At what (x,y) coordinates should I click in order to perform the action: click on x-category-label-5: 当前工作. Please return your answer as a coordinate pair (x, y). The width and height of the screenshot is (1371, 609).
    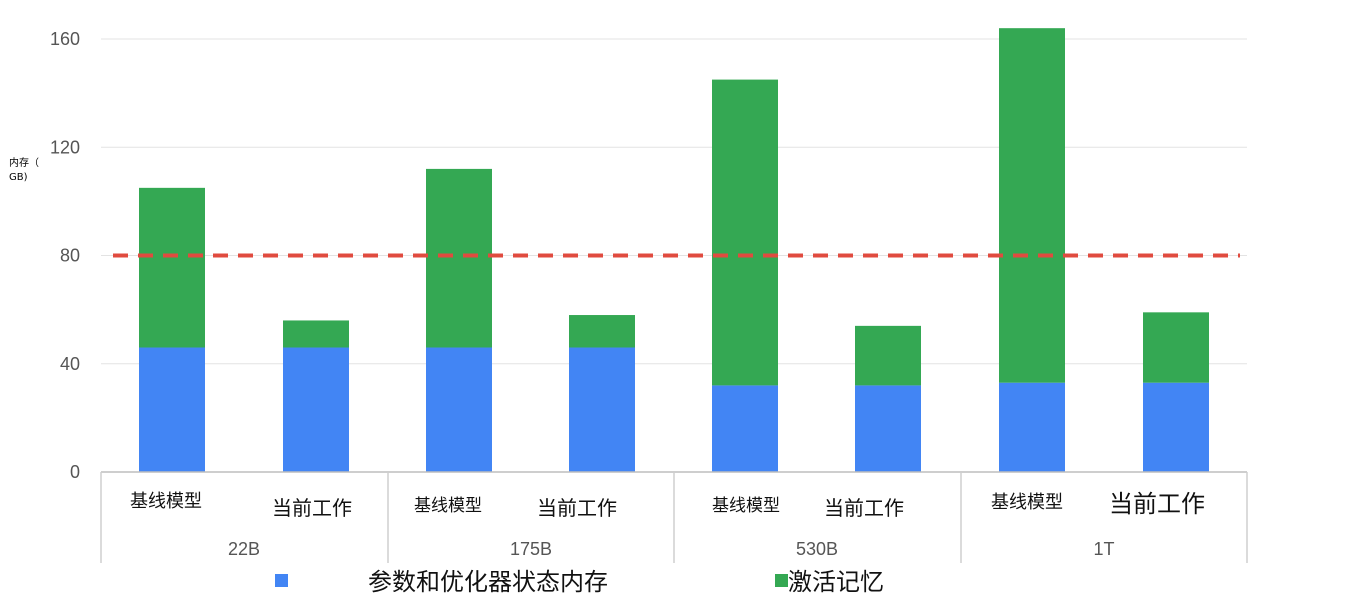
    Looking at the image, I should click on (864, 508).